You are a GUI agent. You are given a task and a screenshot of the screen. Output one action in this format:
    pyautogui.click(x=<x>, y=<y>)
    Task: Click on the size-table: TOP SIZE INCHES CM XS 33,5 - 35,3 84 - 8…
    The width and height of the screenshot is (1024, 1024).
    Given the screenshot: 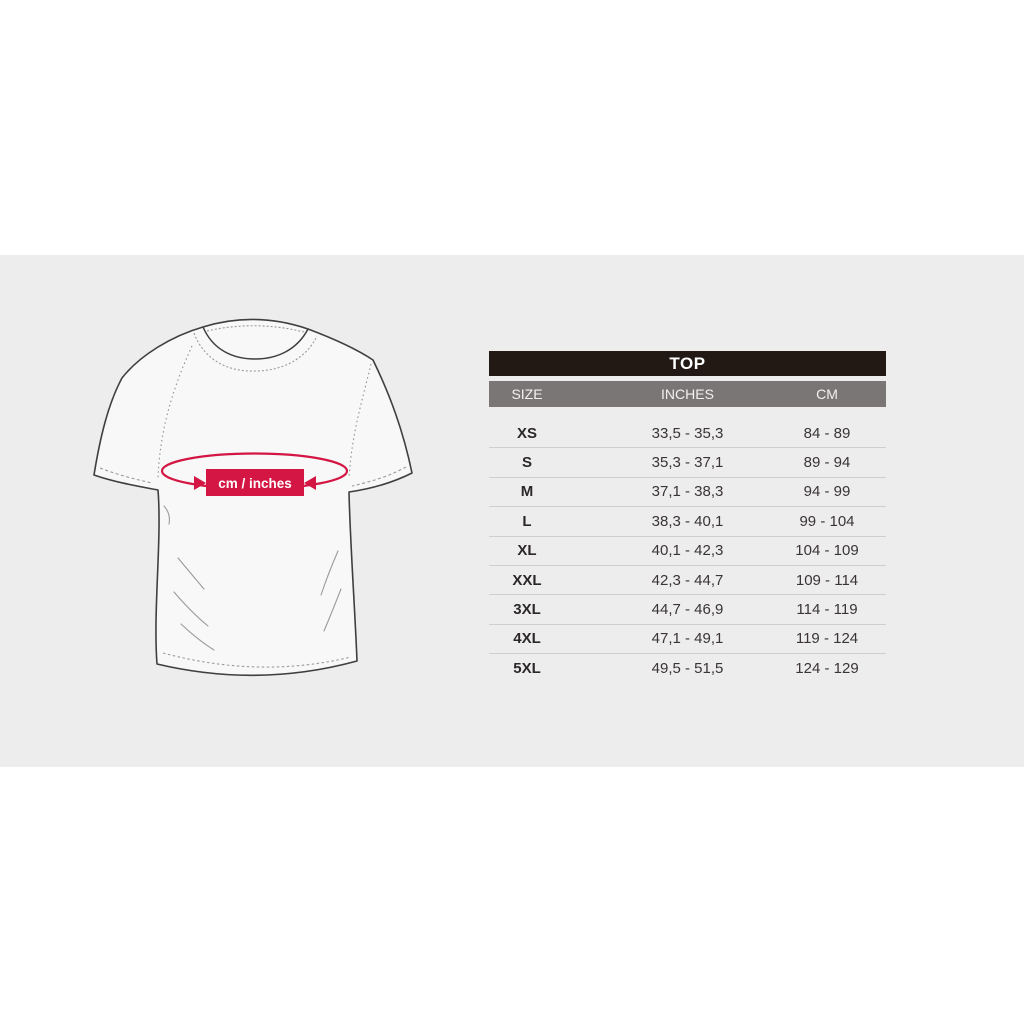 What is the action you would take?
    pyautogui.click(x=687, y=517)
    